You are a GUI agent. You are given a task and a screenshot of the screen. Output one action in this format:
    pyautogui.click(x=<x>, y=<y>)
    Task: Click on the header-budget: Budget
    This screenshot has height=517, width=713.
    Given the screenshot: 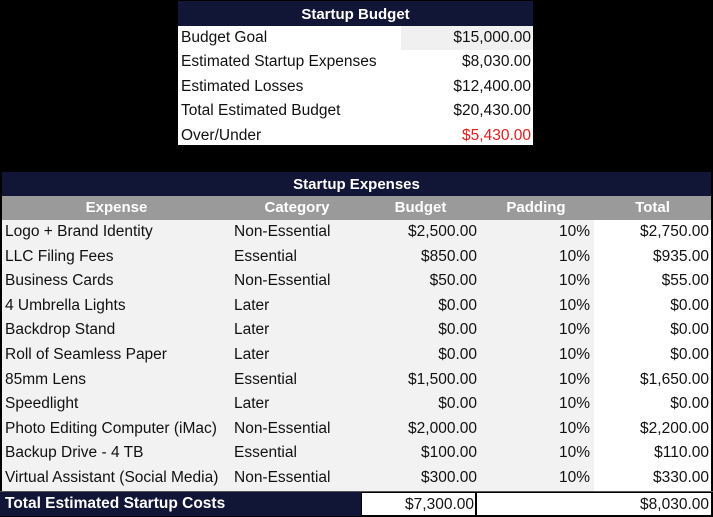 What is the action you would take?
    pyautogui.click(x=420, y=207)
    